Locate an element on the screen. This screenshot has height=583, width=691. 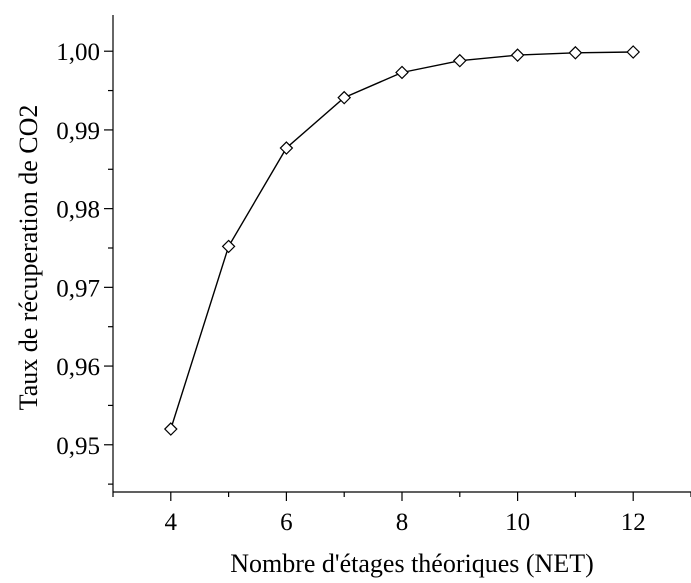
y-tick-label: 1,00 is located at coordinates (78, 52).